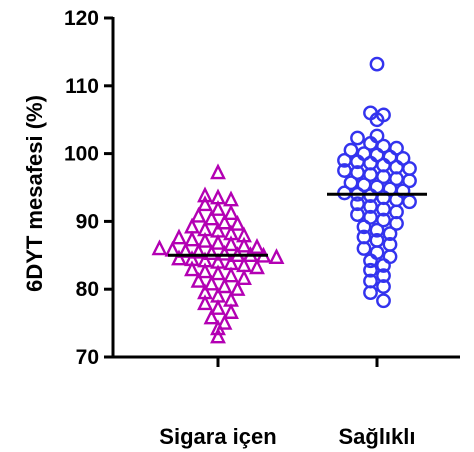 The height and width of the screenshot is (452, 474). What do you see at coordinates (88, 188) in the screenshot?
I see `y-ticks: 70 80 90 100 110 120` at bounding box center [88, 188].